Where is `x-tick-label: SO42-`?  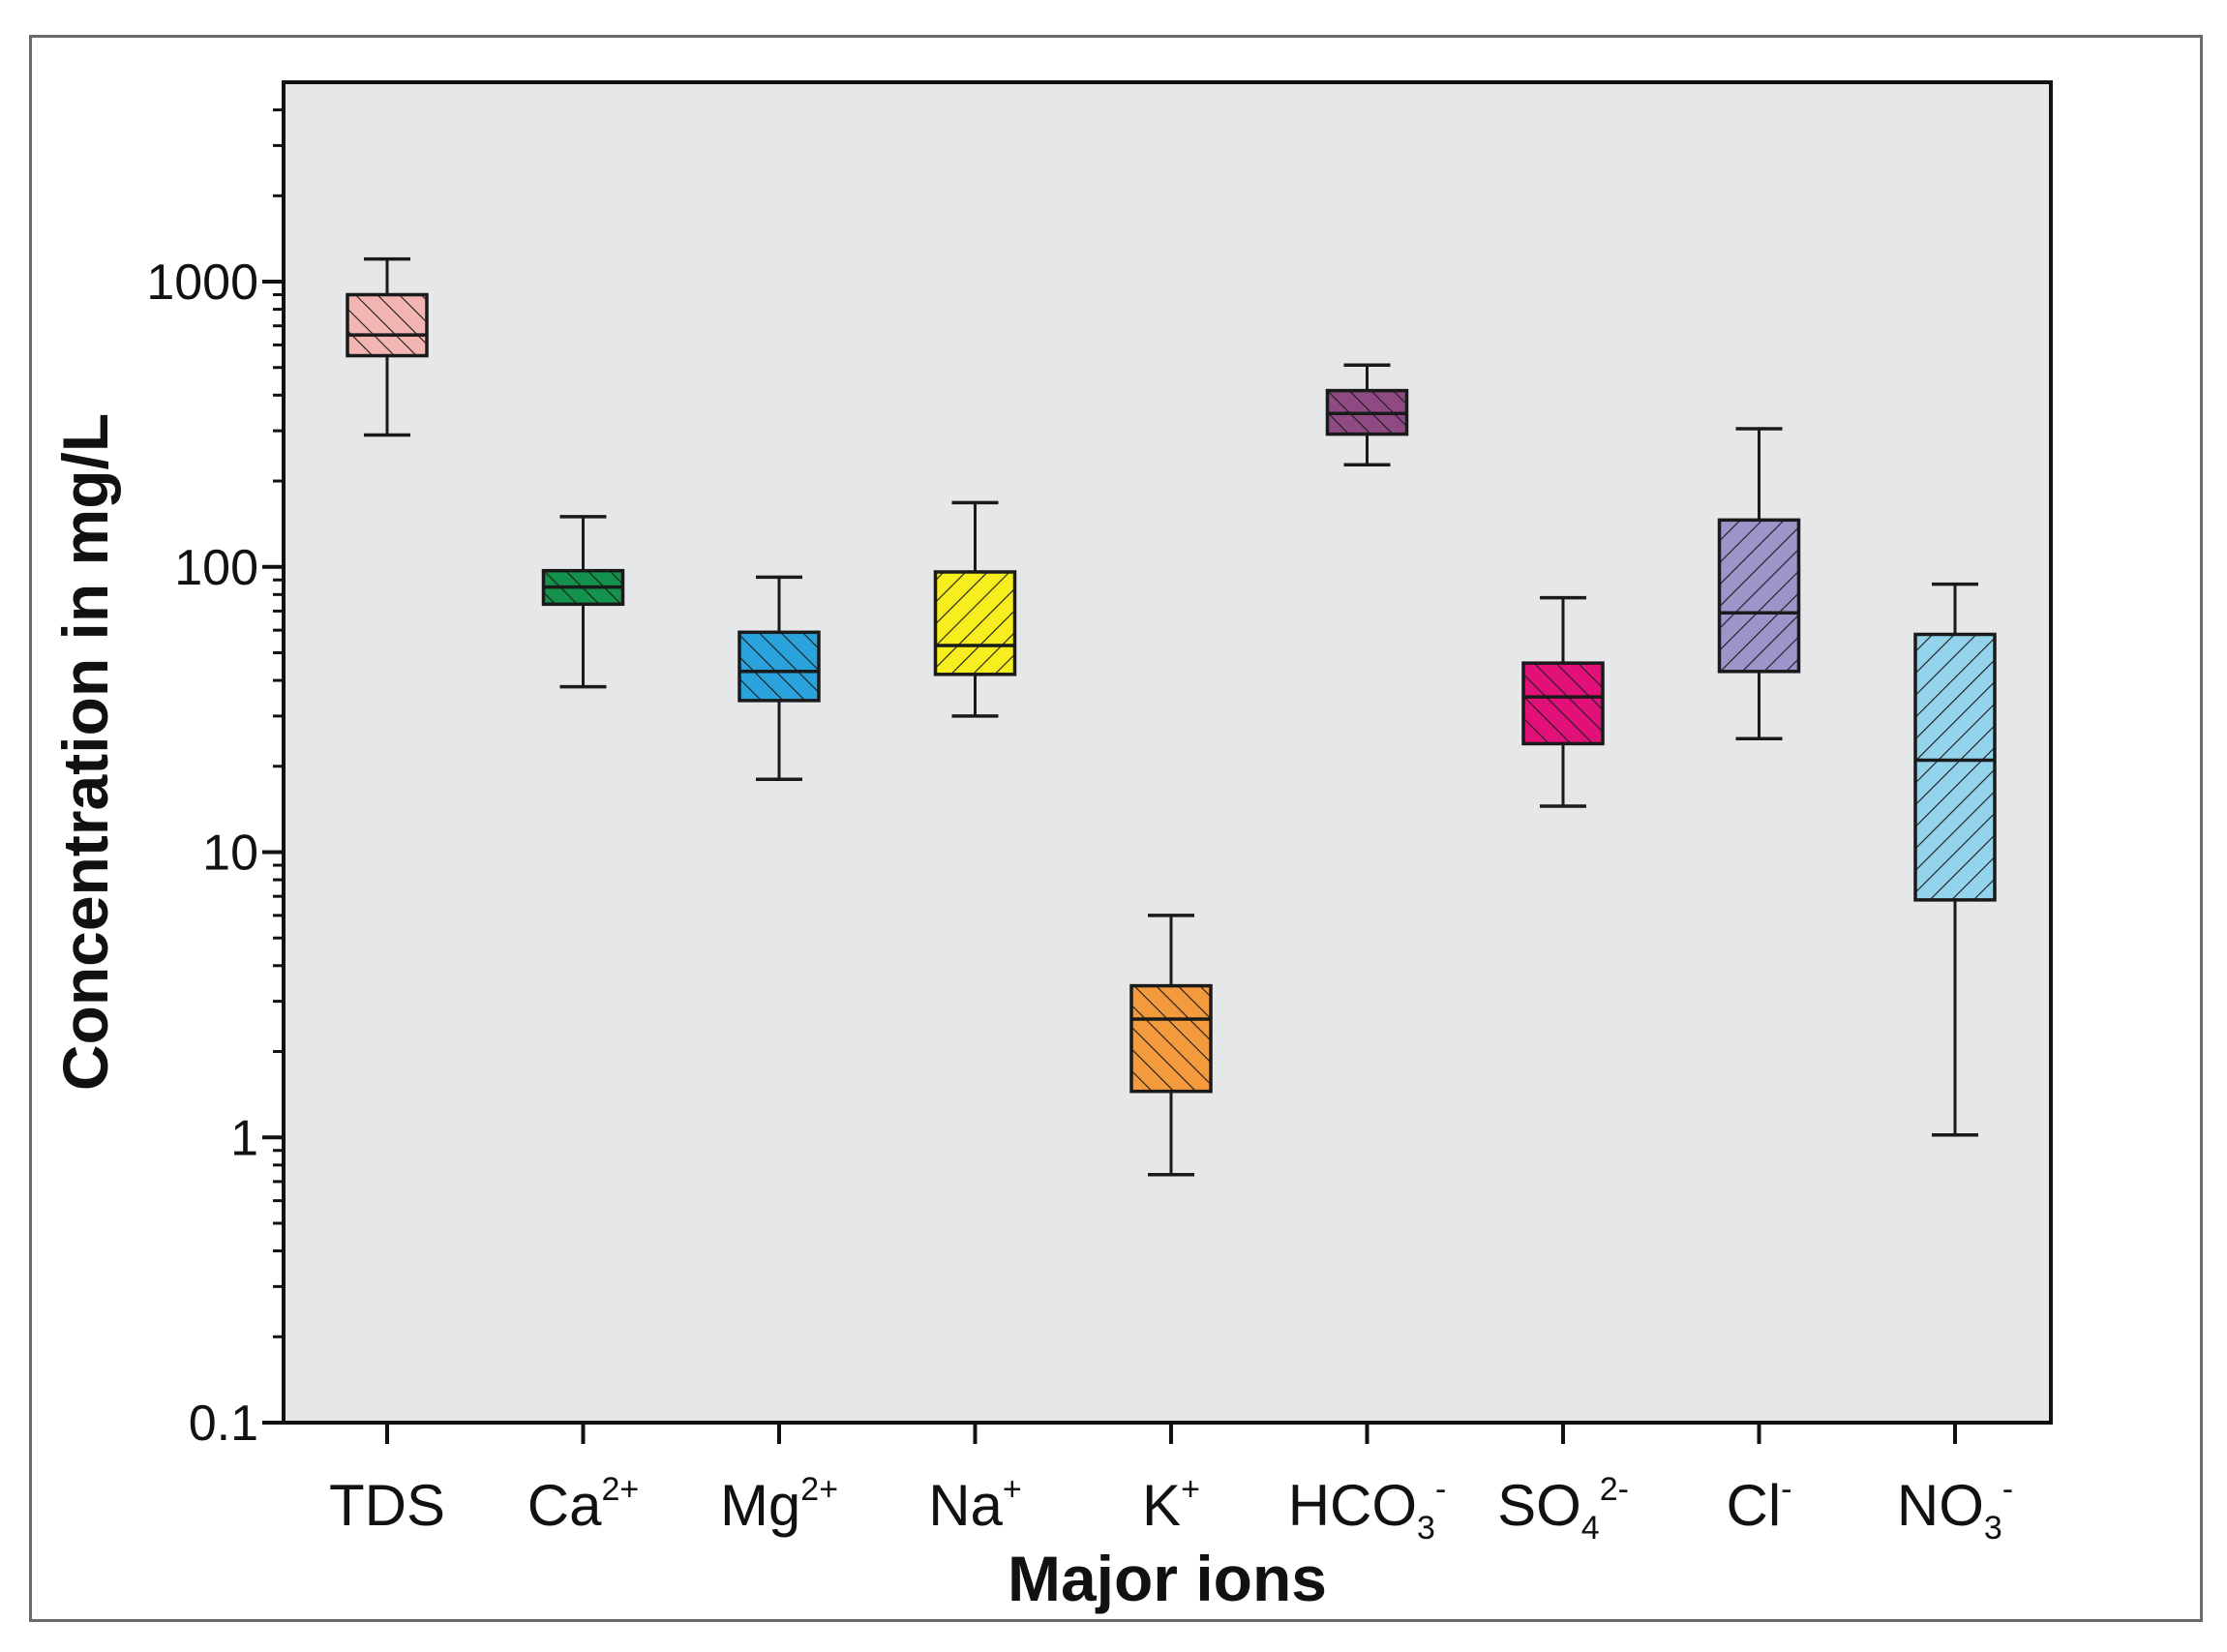 x-tick-label: SO42- is located at coordinates (1563, 1509).